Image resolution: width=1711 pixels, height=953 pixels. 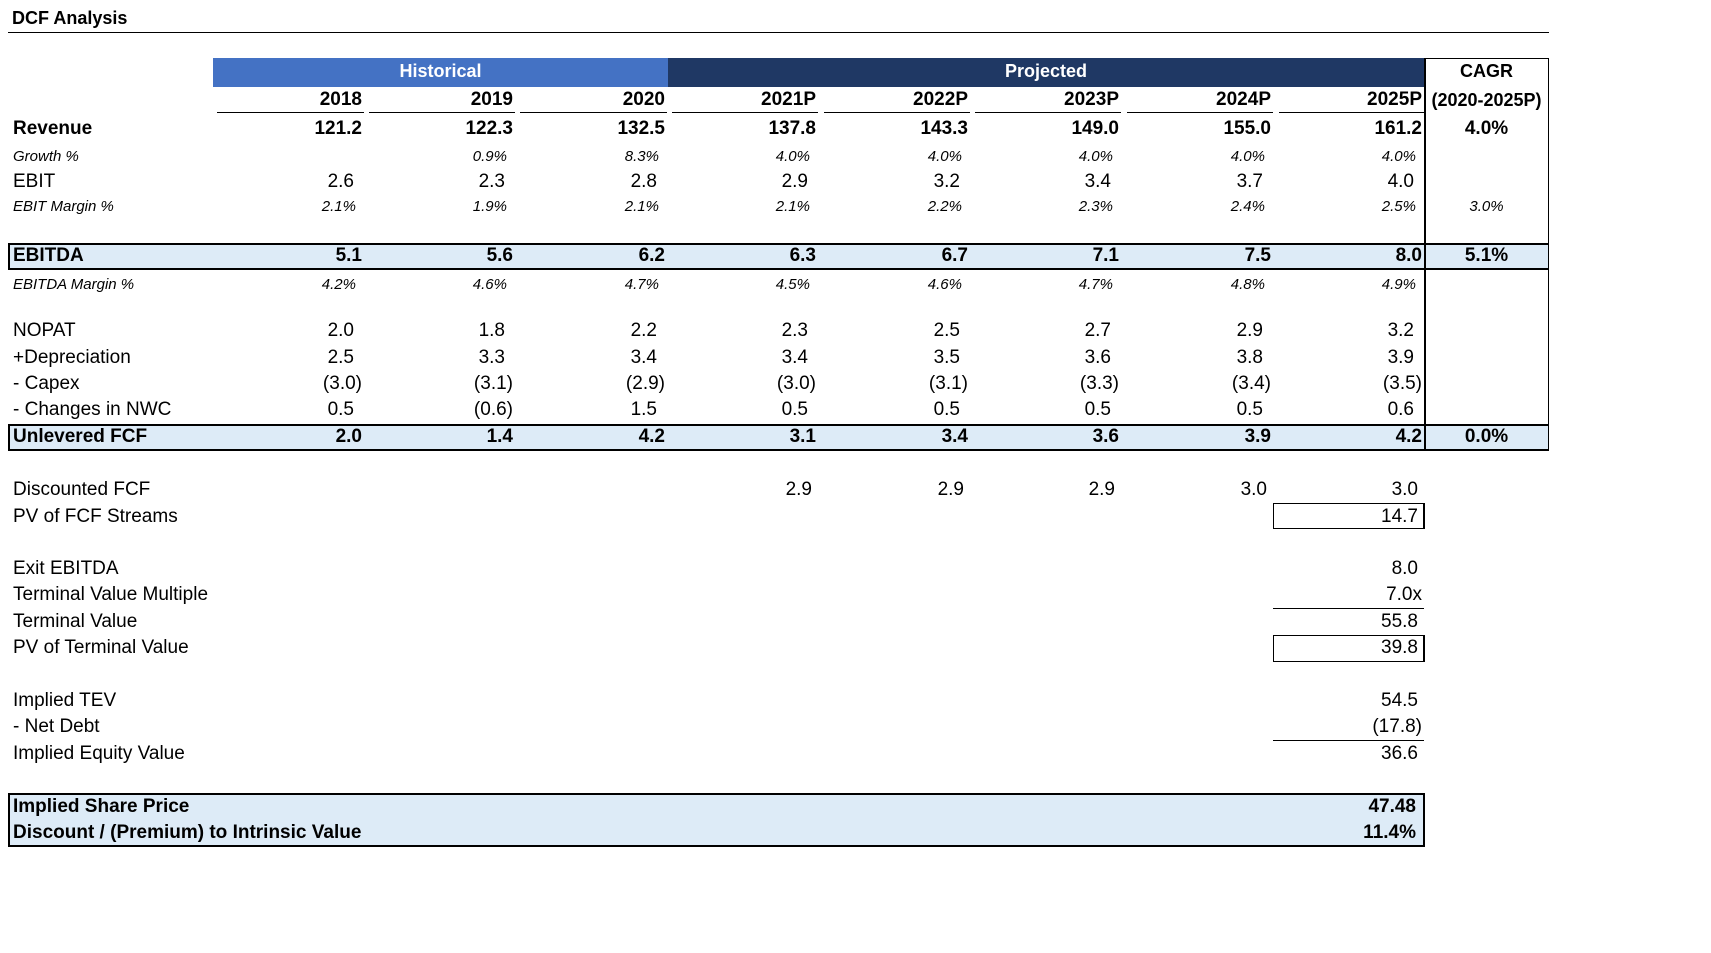 I want to click on ebit-cell: 3.4, so click(x=1097, y=181).